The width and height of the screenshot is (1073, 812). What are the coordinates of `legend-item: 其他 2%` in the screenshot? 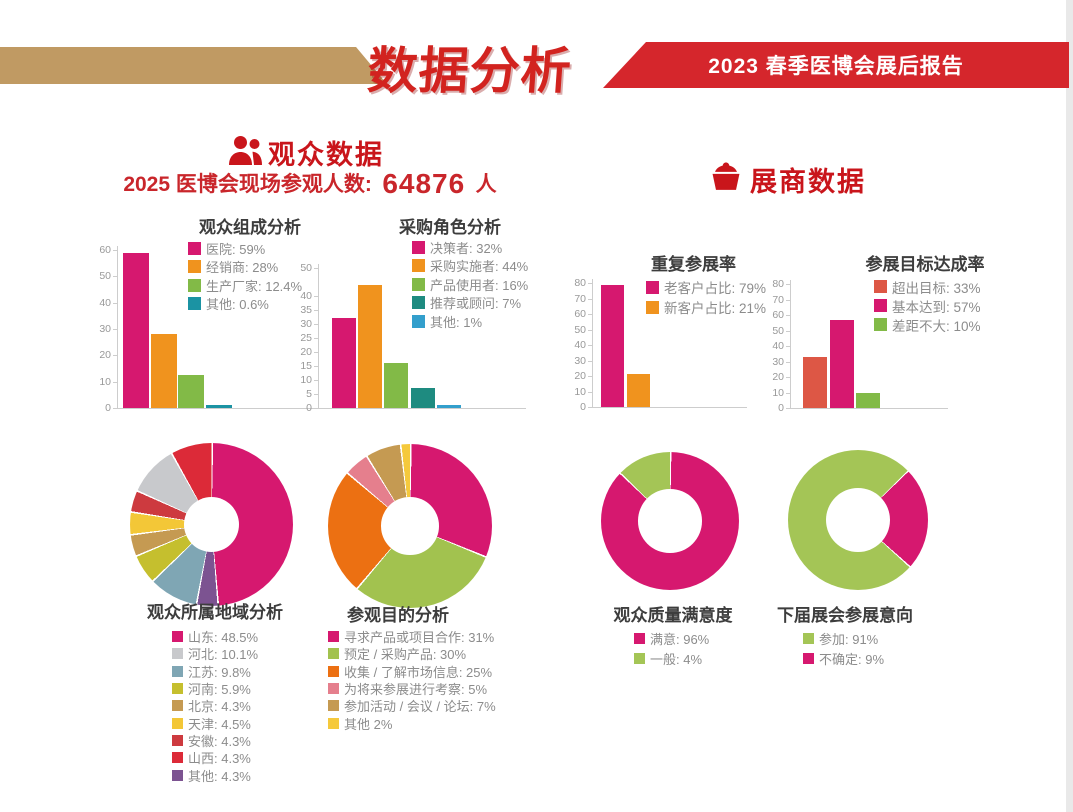 It's located at (412, 723).